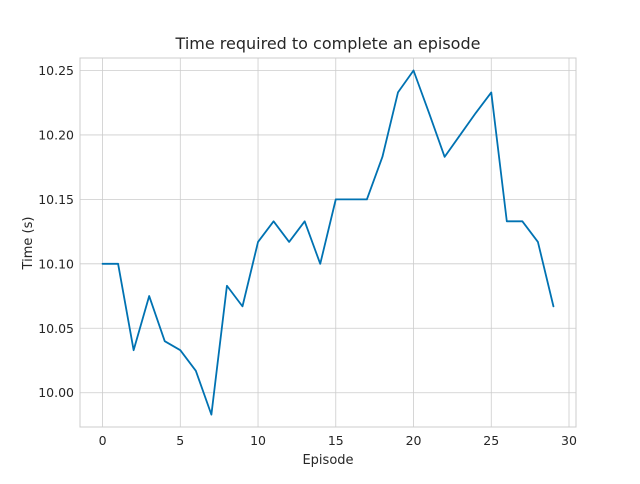 Image resolution: width=640 pixels, height=484 pixels. What do you see at coordinates (569, 440) in the screenshot?
I see `x-tick-label: 30` at bounding box center [569, 440].